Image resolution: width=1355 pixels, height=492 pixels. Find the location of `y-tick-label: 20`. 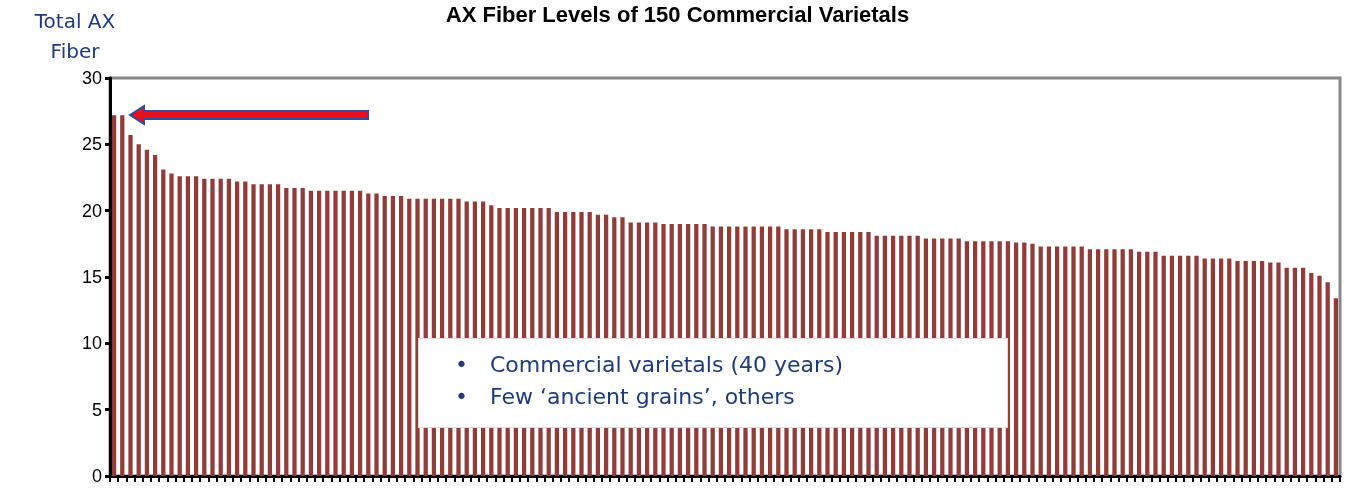

y-tick-label: 20 is located at coordinates (91, 210).